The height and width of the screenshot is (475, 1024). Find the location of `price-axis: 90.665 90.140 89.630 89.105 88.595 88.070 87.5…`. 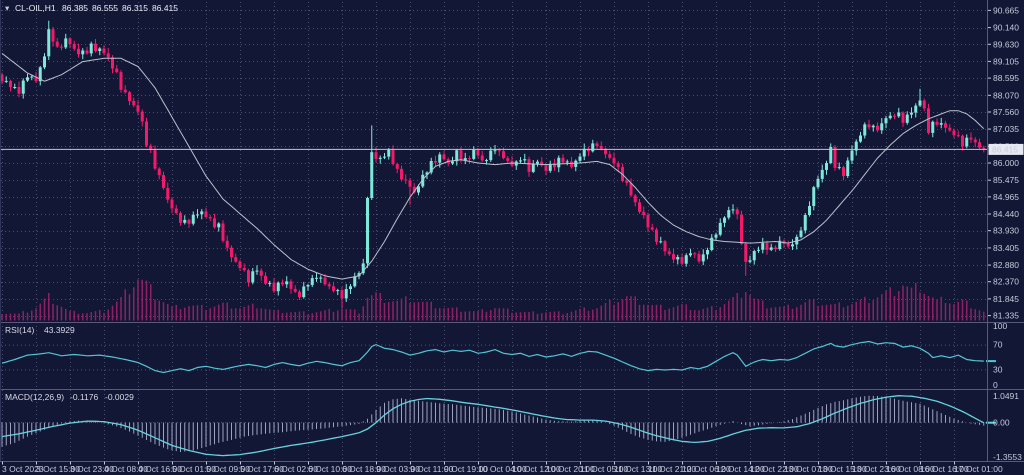

price-axis: 90.665 90.140 89.630 89.105 88.595 88.070 87.5… is located at coordinates (1006, 233).